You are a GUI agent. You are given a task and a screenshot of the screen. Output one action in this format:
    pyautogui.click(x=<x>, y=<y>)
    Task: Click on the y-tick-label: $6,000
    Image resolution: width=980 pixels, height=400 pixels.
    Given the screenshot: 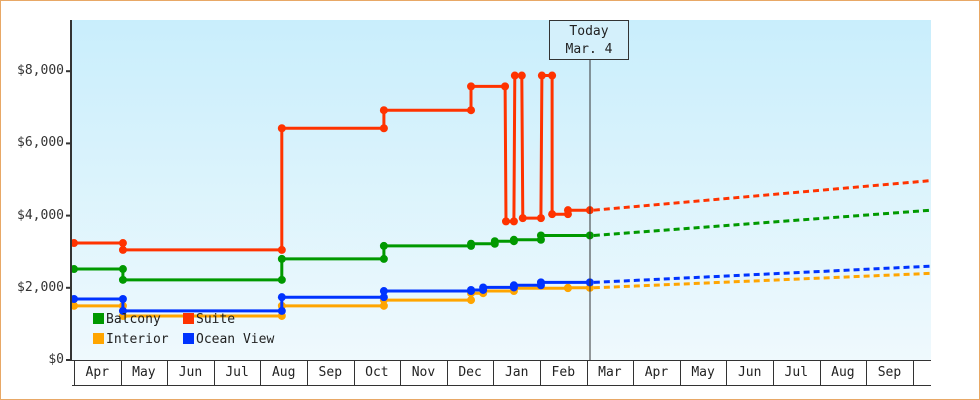 What is the action you would take?
    pyautogui.click(x=40, y=143)
    